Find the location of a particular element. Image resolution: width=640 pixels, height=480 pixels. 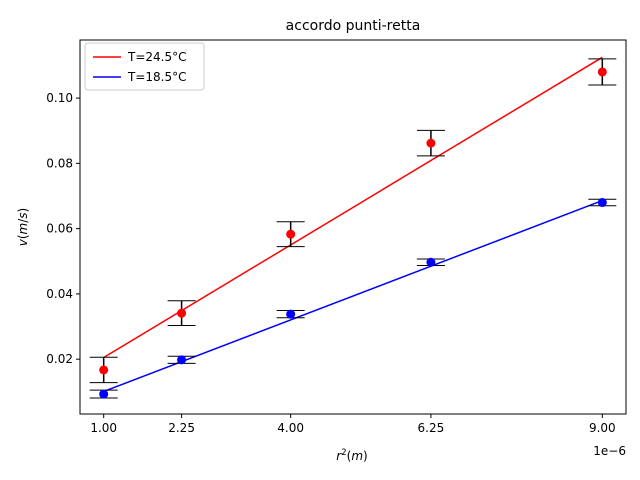

x-tick-label: 9.00 is located at coordinates (602, 428).